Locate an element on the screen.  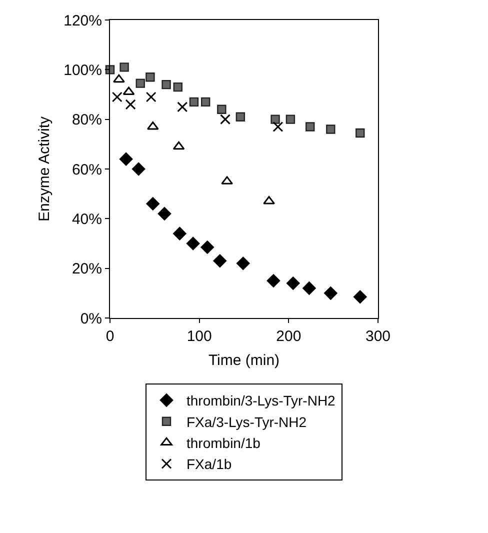
x-tick-label: 0 is located at coordinates (110, 336).